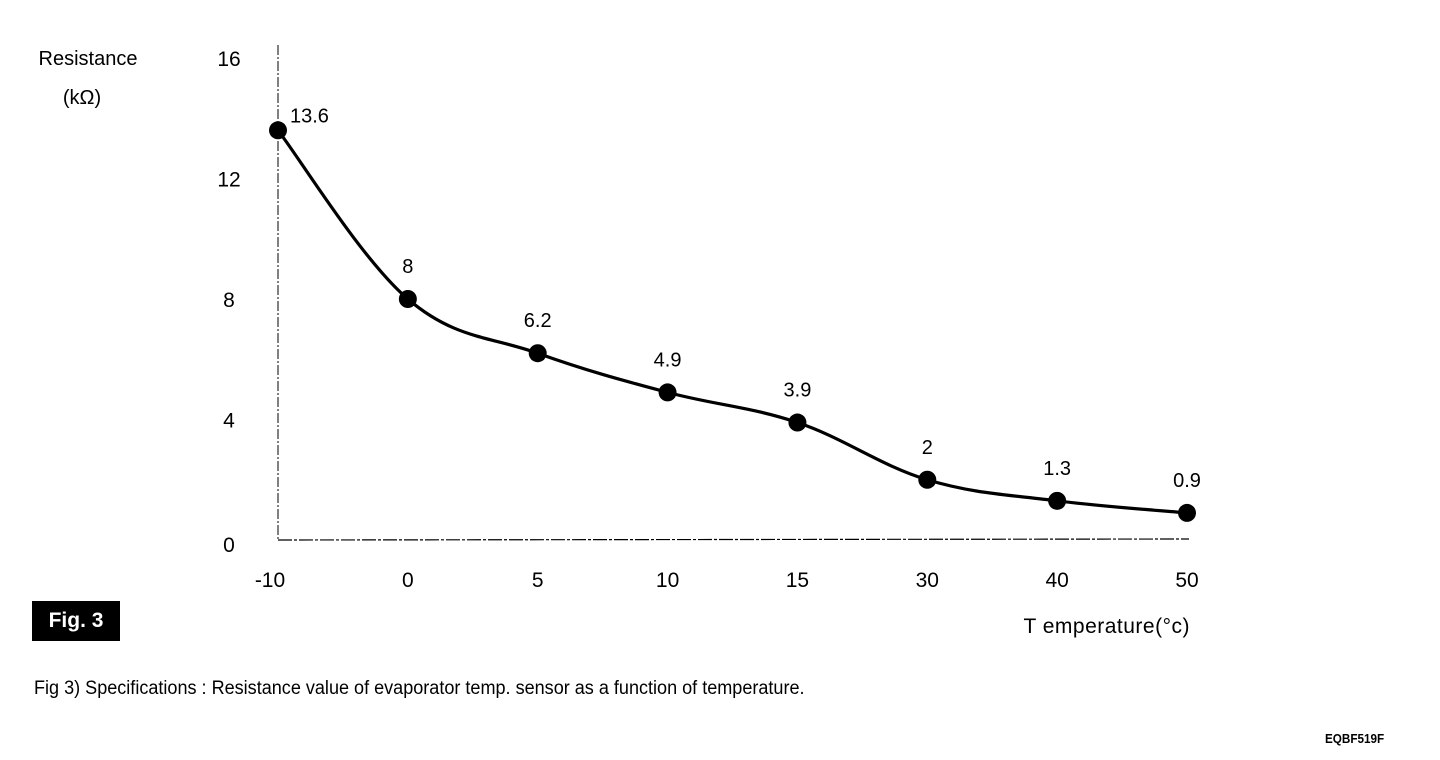  What do you see at coordinates (798, 391) in the screenshot?
I see `data-label: 3.9` at bounding box center [798, 391].